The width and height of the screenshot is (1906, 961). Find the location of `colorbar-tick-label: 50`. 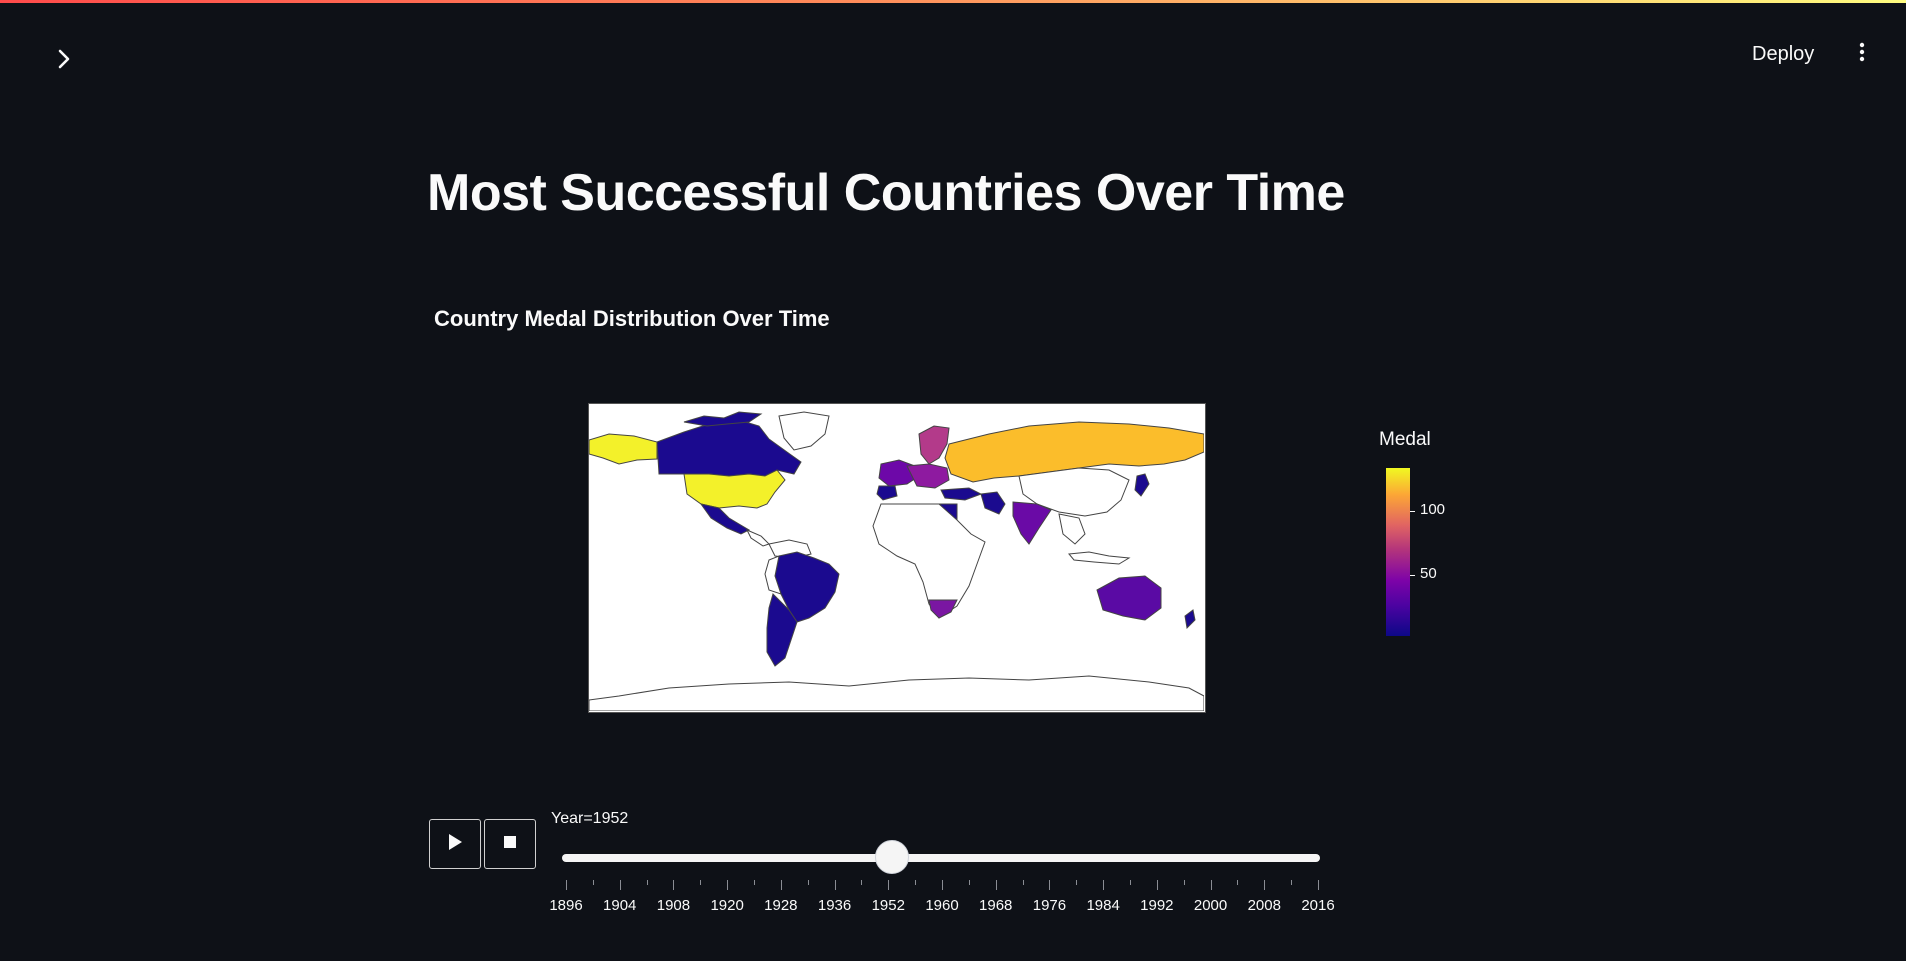

colorbar-tick-label: 50 is located at coordinates (1428, 573).